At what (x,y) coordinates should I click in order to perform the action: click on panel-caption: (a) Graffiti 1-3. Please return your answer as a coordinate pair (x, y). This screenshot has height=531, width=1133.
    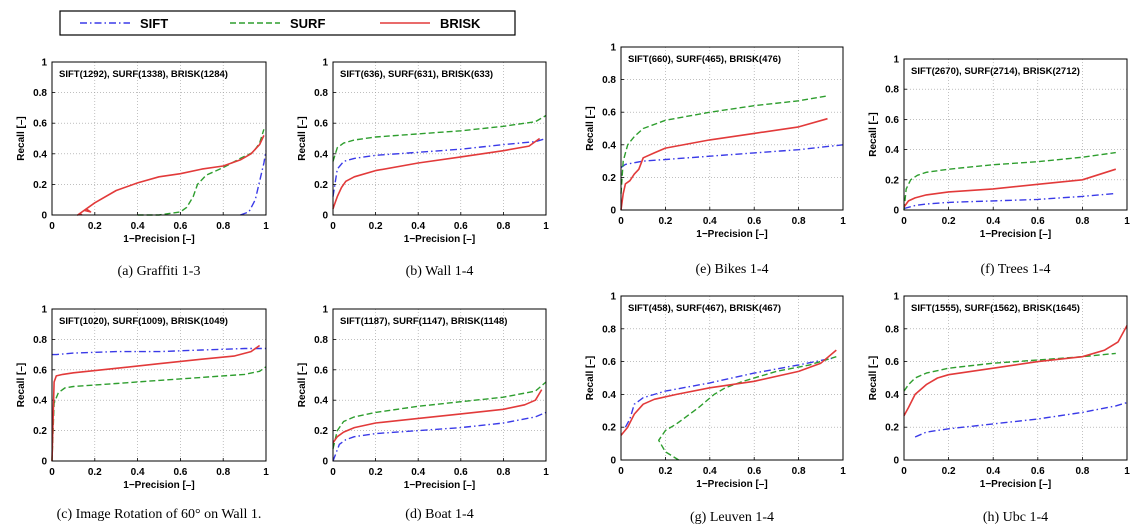
    Looking at the image, I should click on (159, 271).